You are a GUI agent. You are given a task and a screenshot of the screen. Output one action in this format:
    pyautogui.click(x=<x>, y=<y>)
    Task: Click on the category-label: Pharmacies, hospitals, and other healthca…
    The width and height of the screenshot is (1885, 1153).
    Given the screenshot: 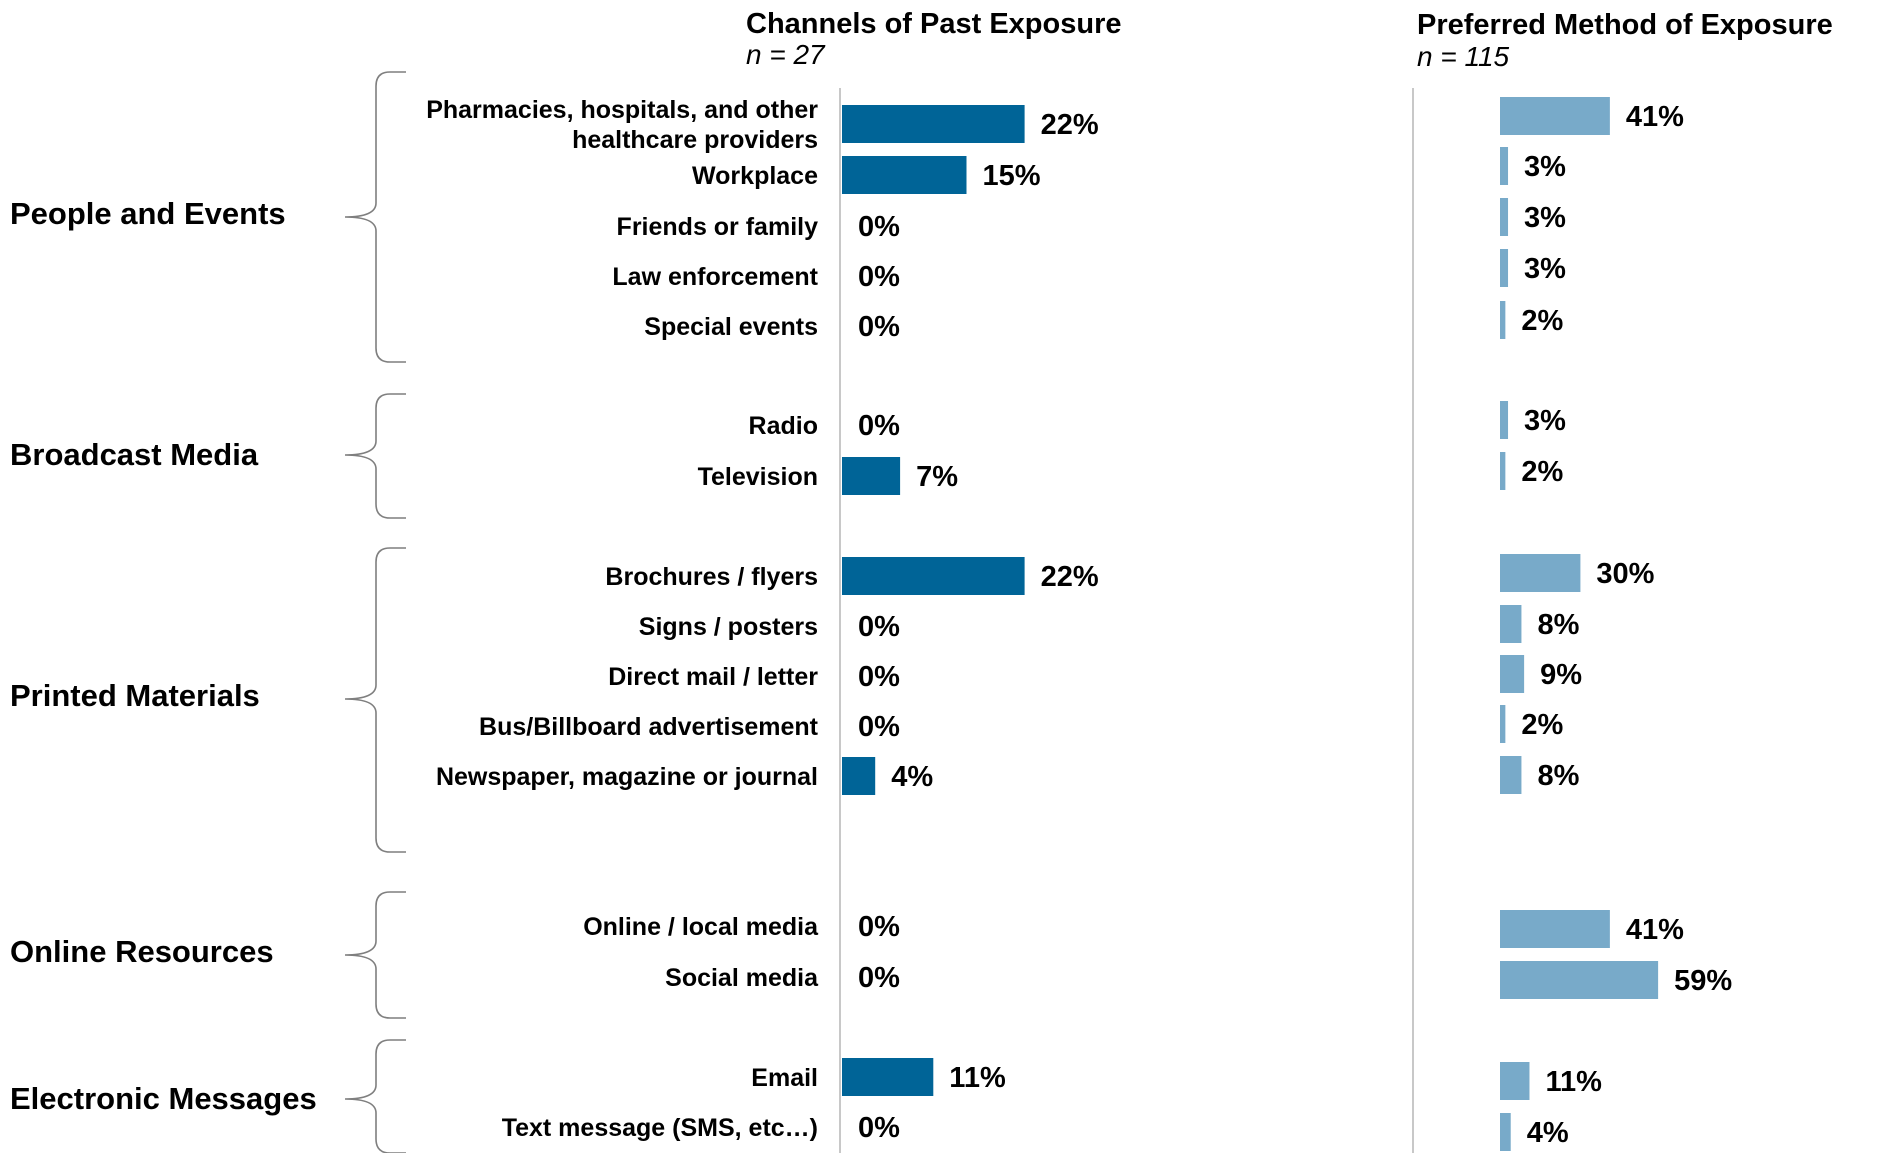 What is the action you would take?
    pyautogui.click(x=622, y=125)
    